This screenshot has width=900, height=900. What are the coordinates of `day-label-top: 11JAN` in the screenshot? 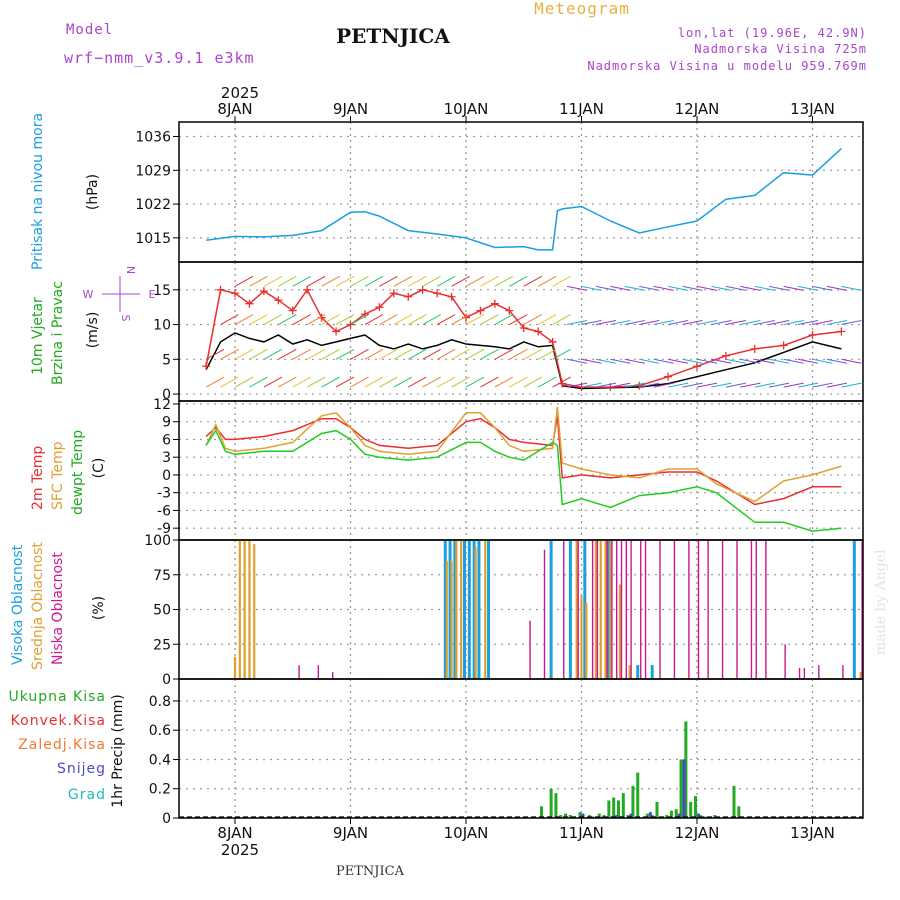 It's located at (581, 109).